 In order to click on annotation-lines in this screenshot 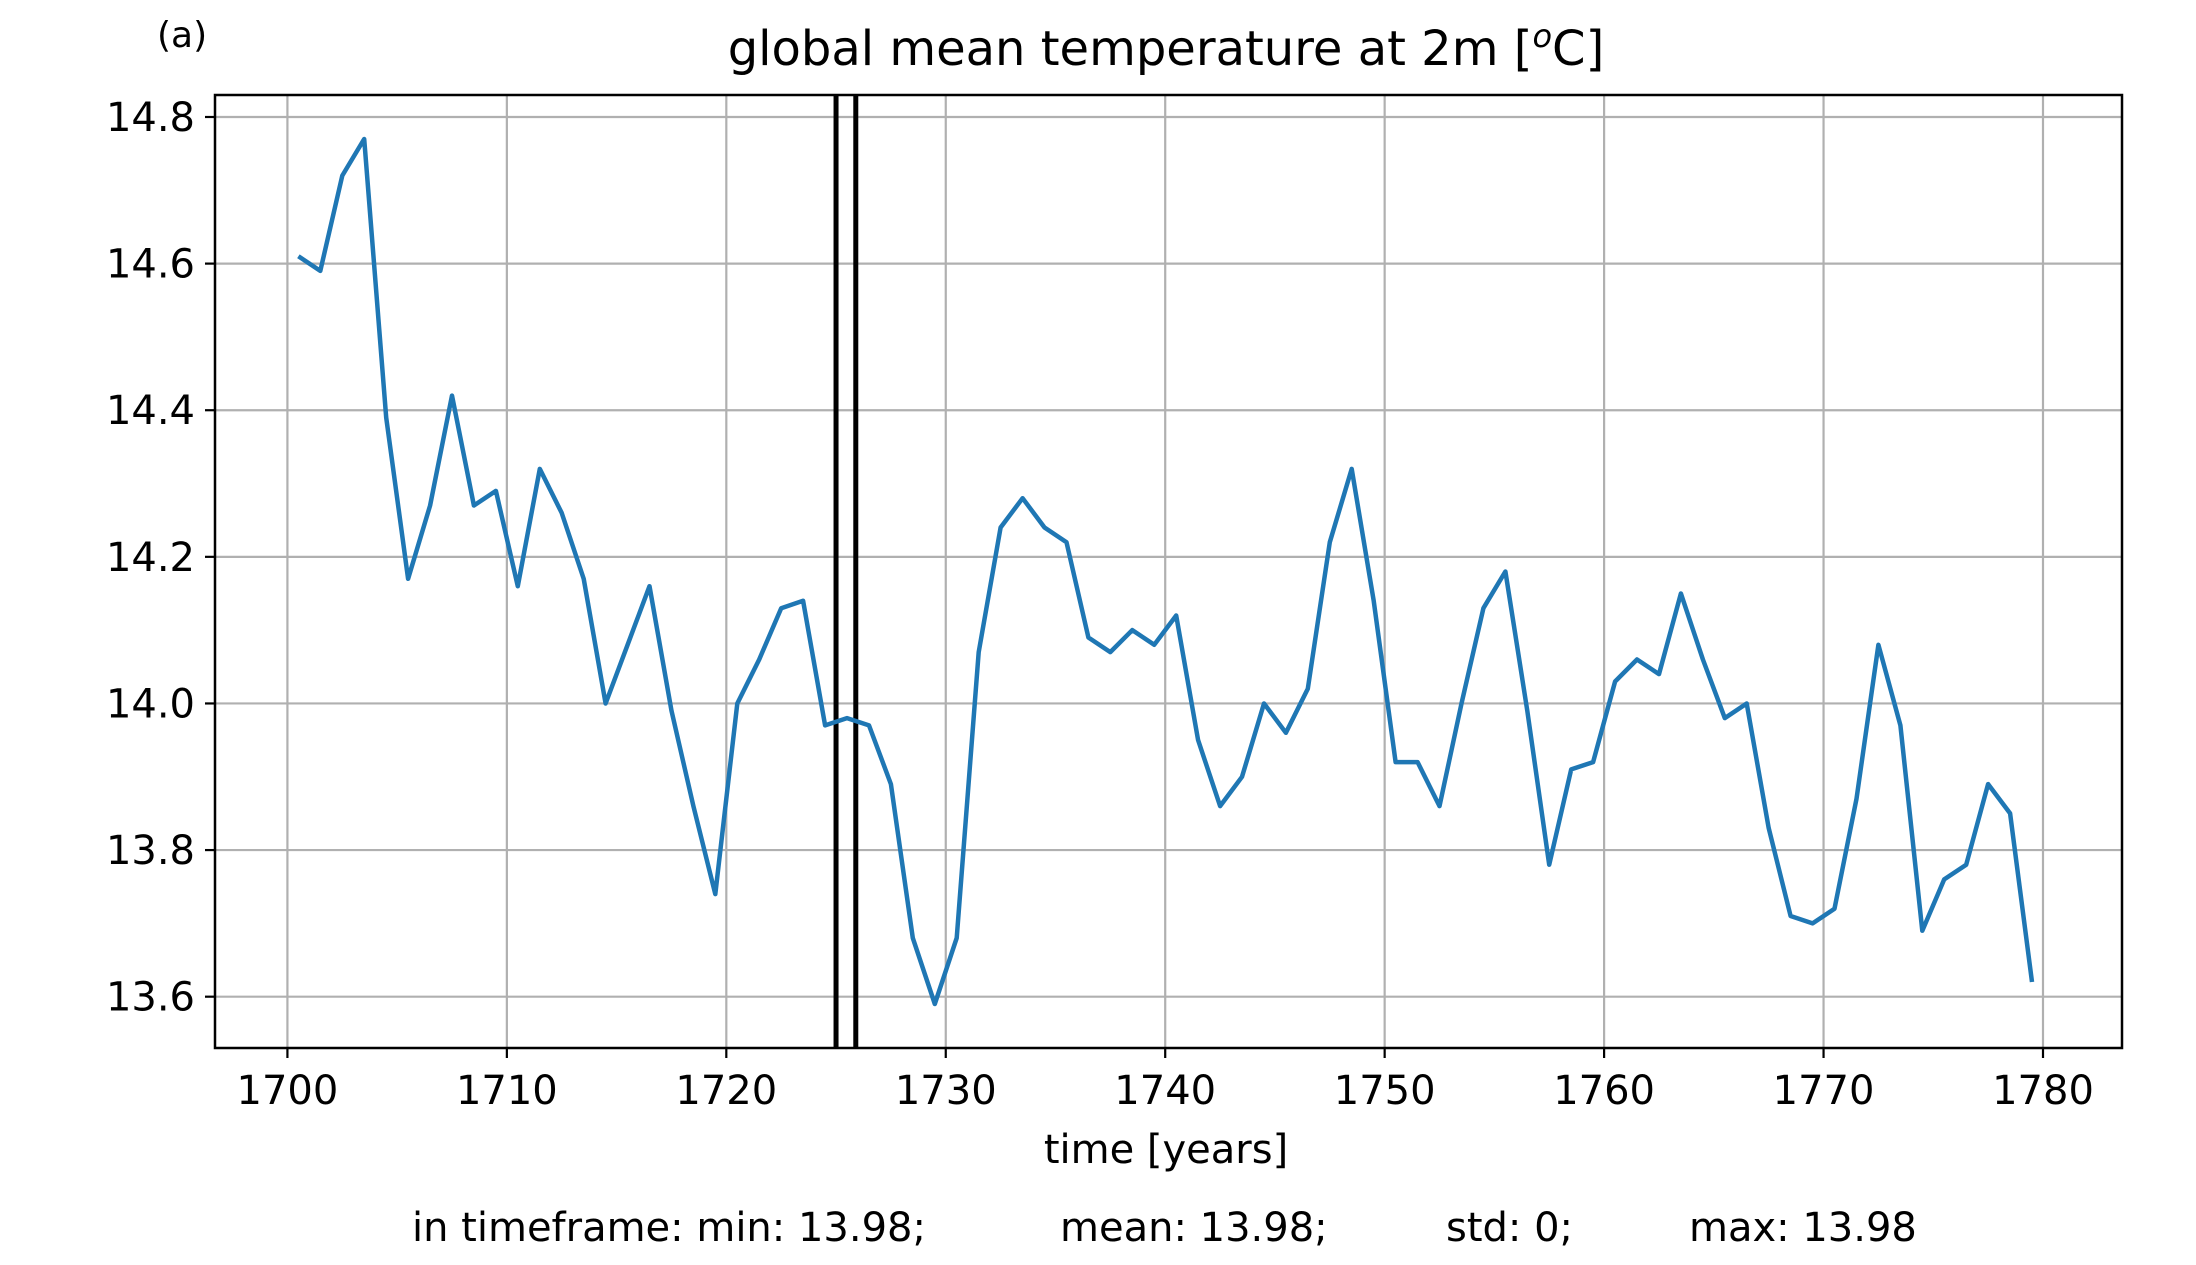, I will do `click(846, 571)`.